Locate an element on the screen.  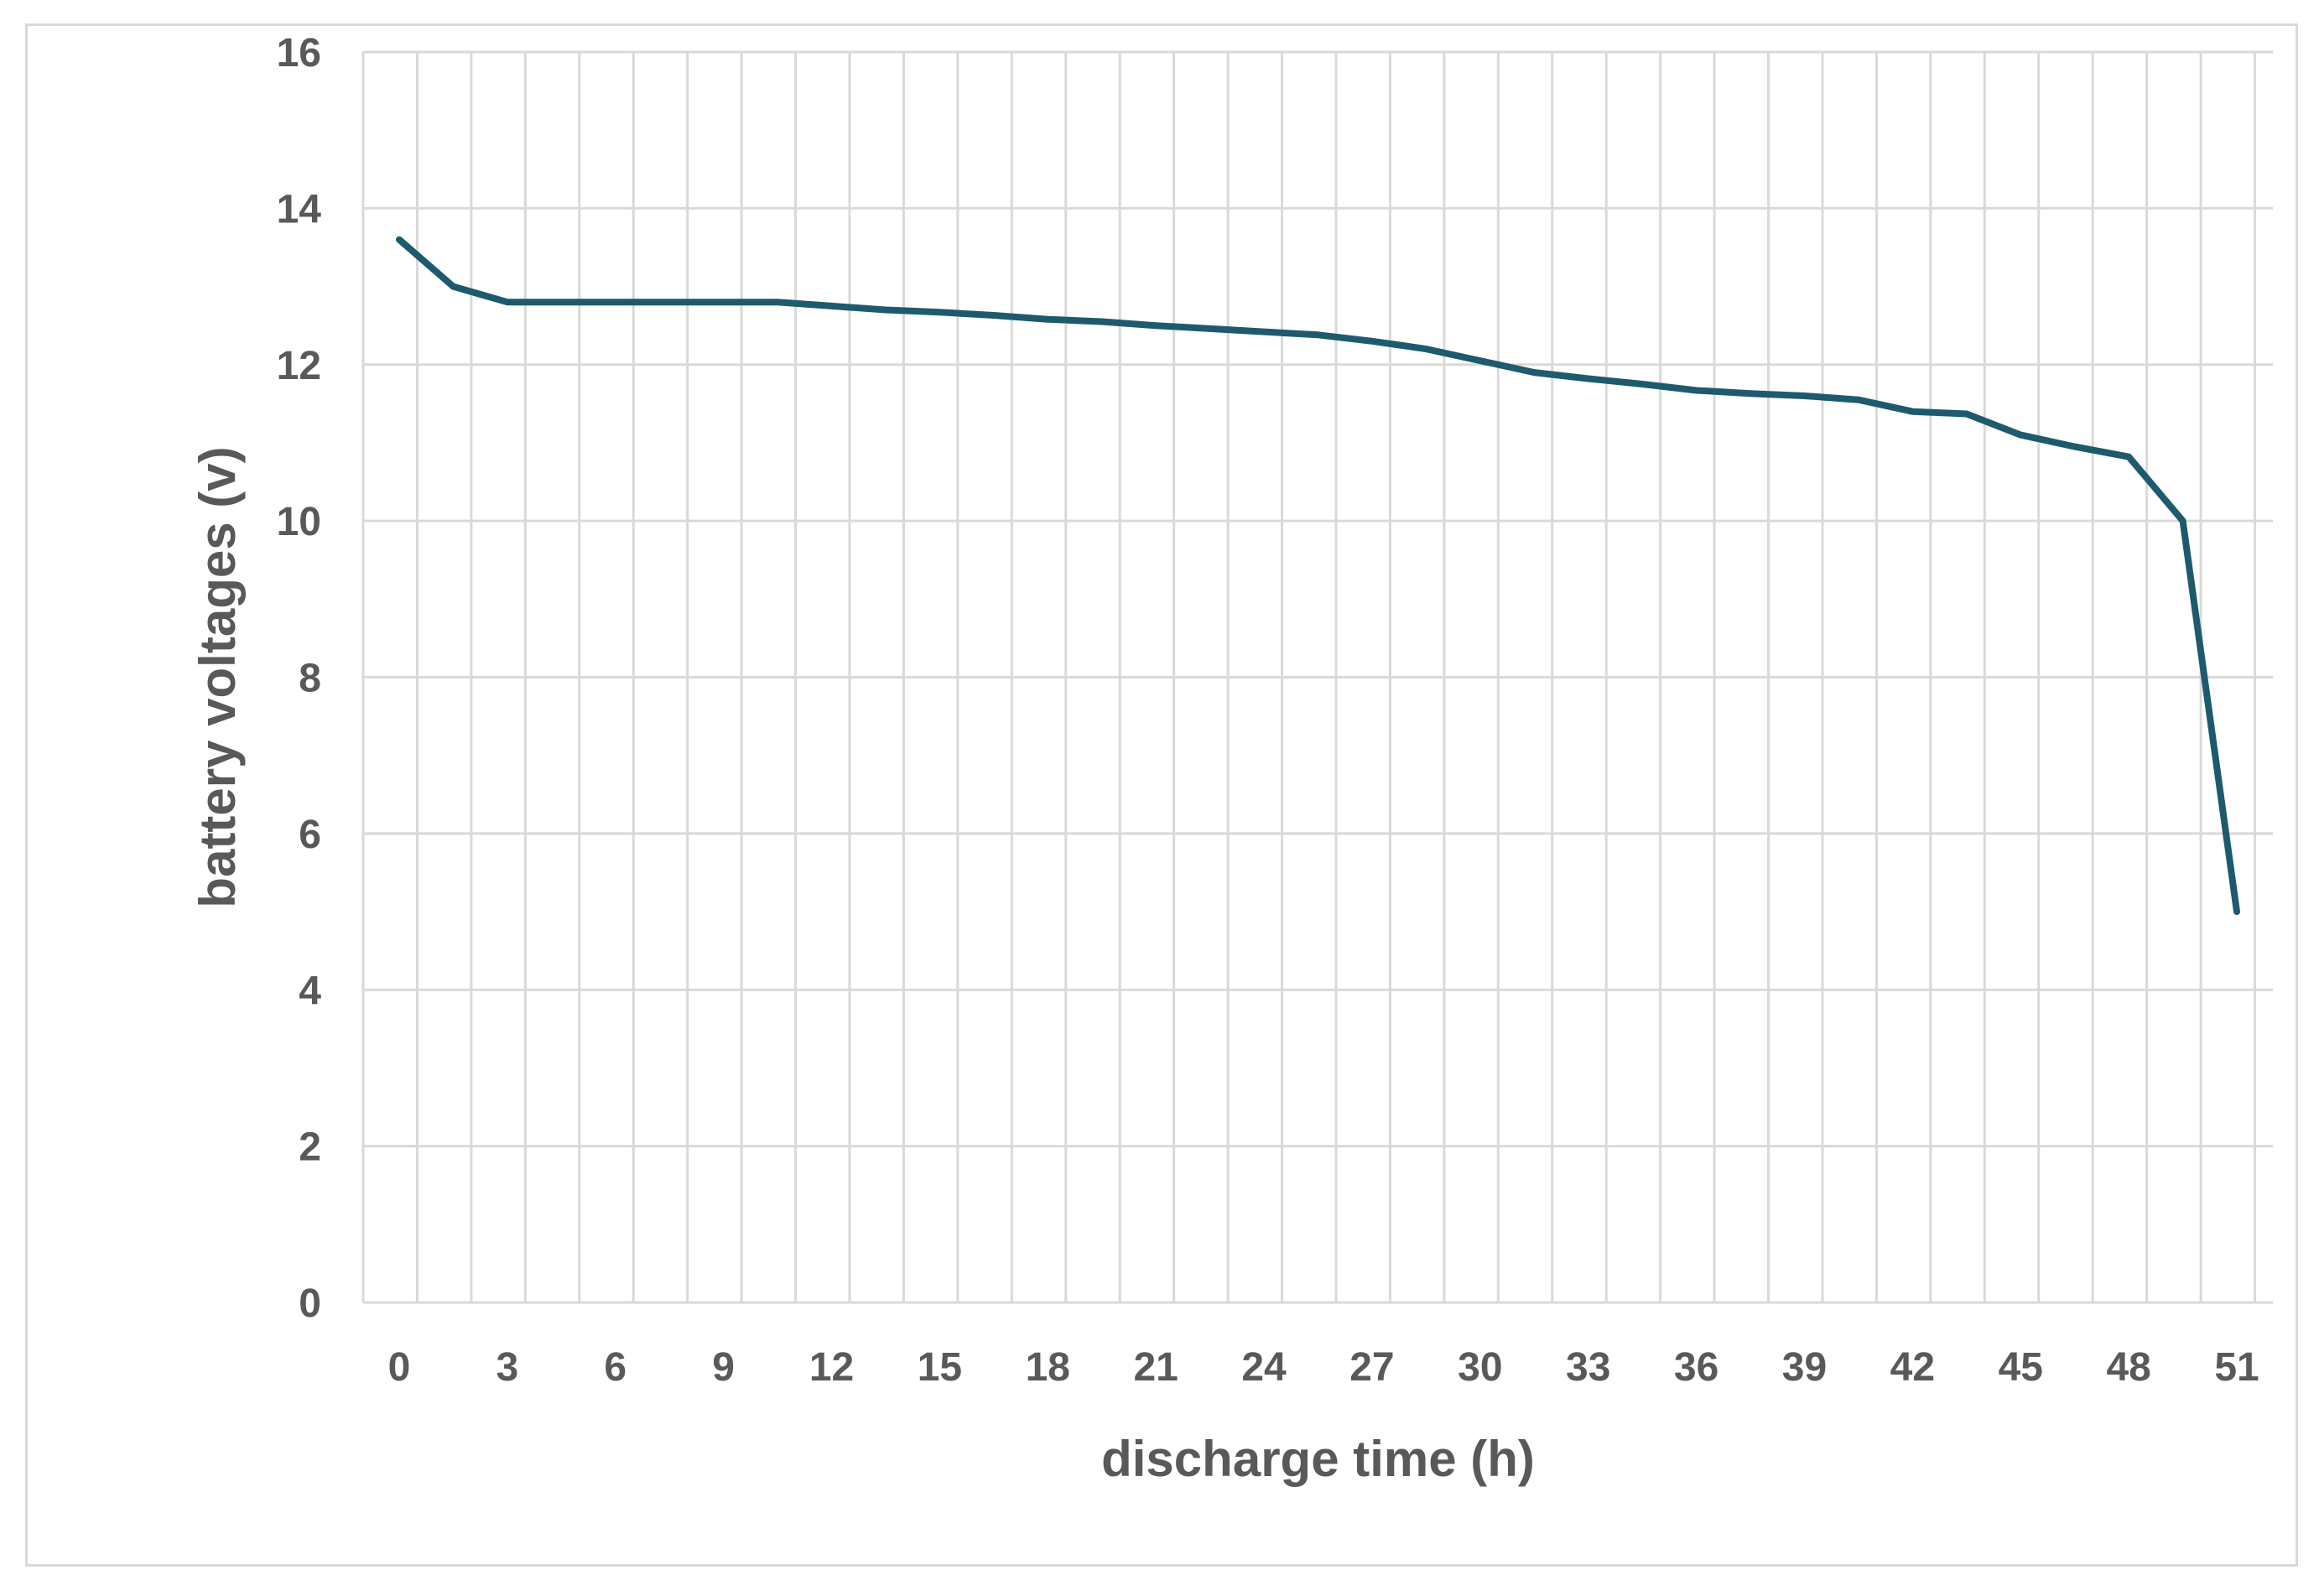
y-tick-label: 10 is located at coordinates (299, 522).